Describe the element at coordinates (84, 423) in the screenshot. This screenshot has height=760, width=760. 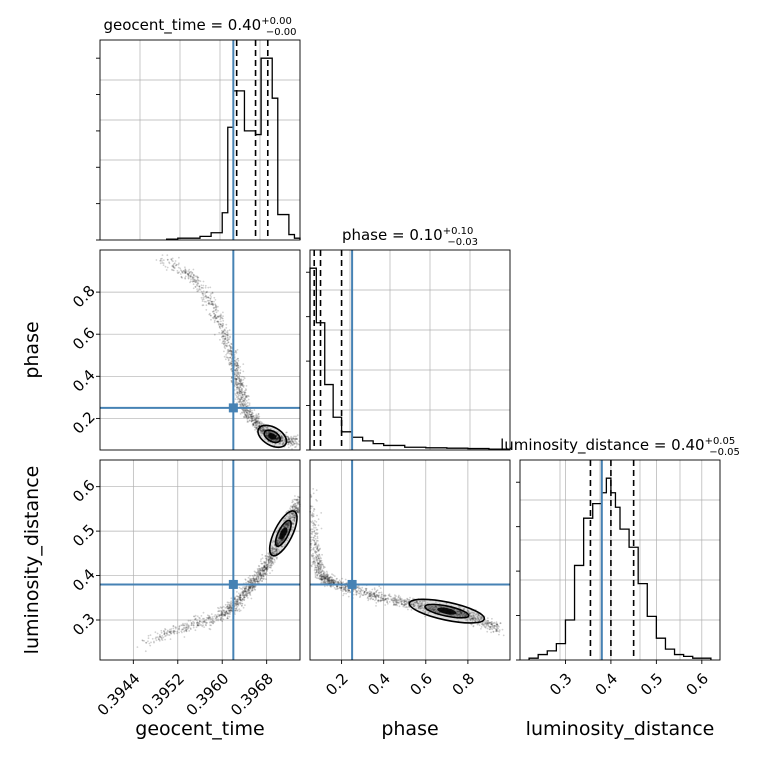
I see `y-tick-label: 0.2` at that location.